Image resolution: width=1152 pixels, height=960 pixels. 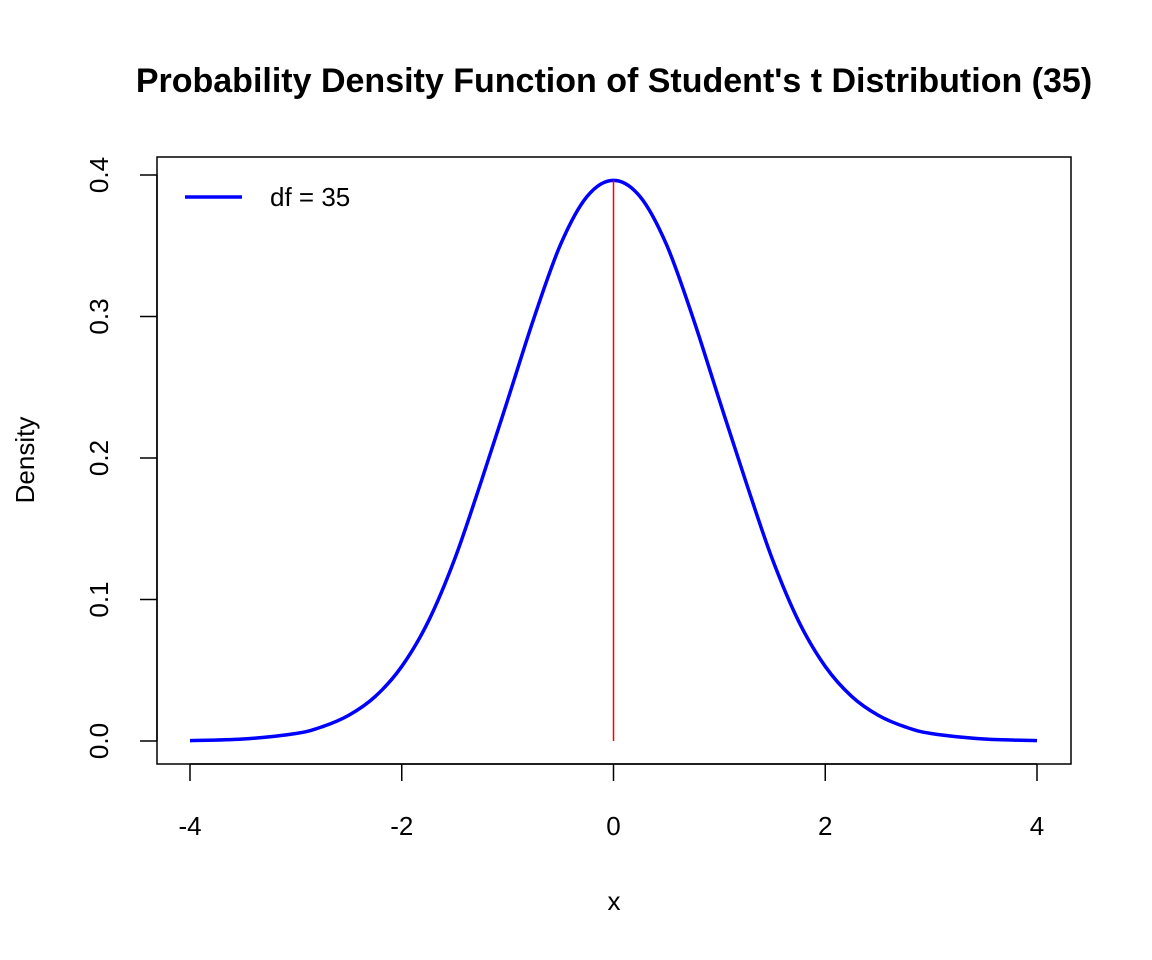 I want to click on x-axis: -4 -2 0 2 4, so click(x=611, y=802).